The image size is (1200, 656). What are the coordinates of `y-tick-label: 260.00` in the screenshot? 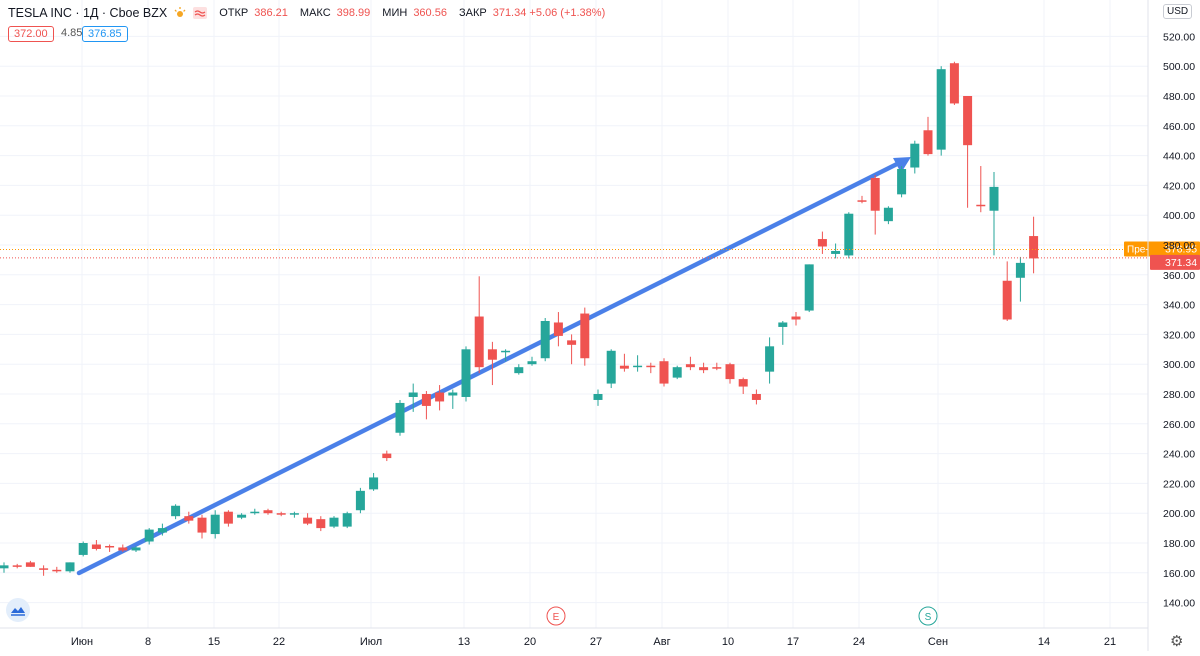 It's located at (1179, 425).